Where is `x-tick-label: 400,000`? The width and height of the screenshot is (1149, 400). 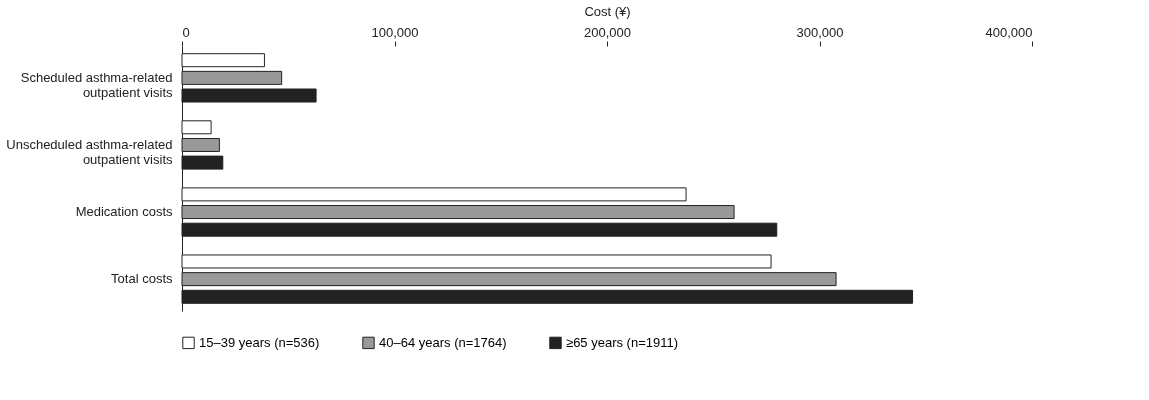
x-tick-label: 400,000 is located at coordinates (1009, 32).